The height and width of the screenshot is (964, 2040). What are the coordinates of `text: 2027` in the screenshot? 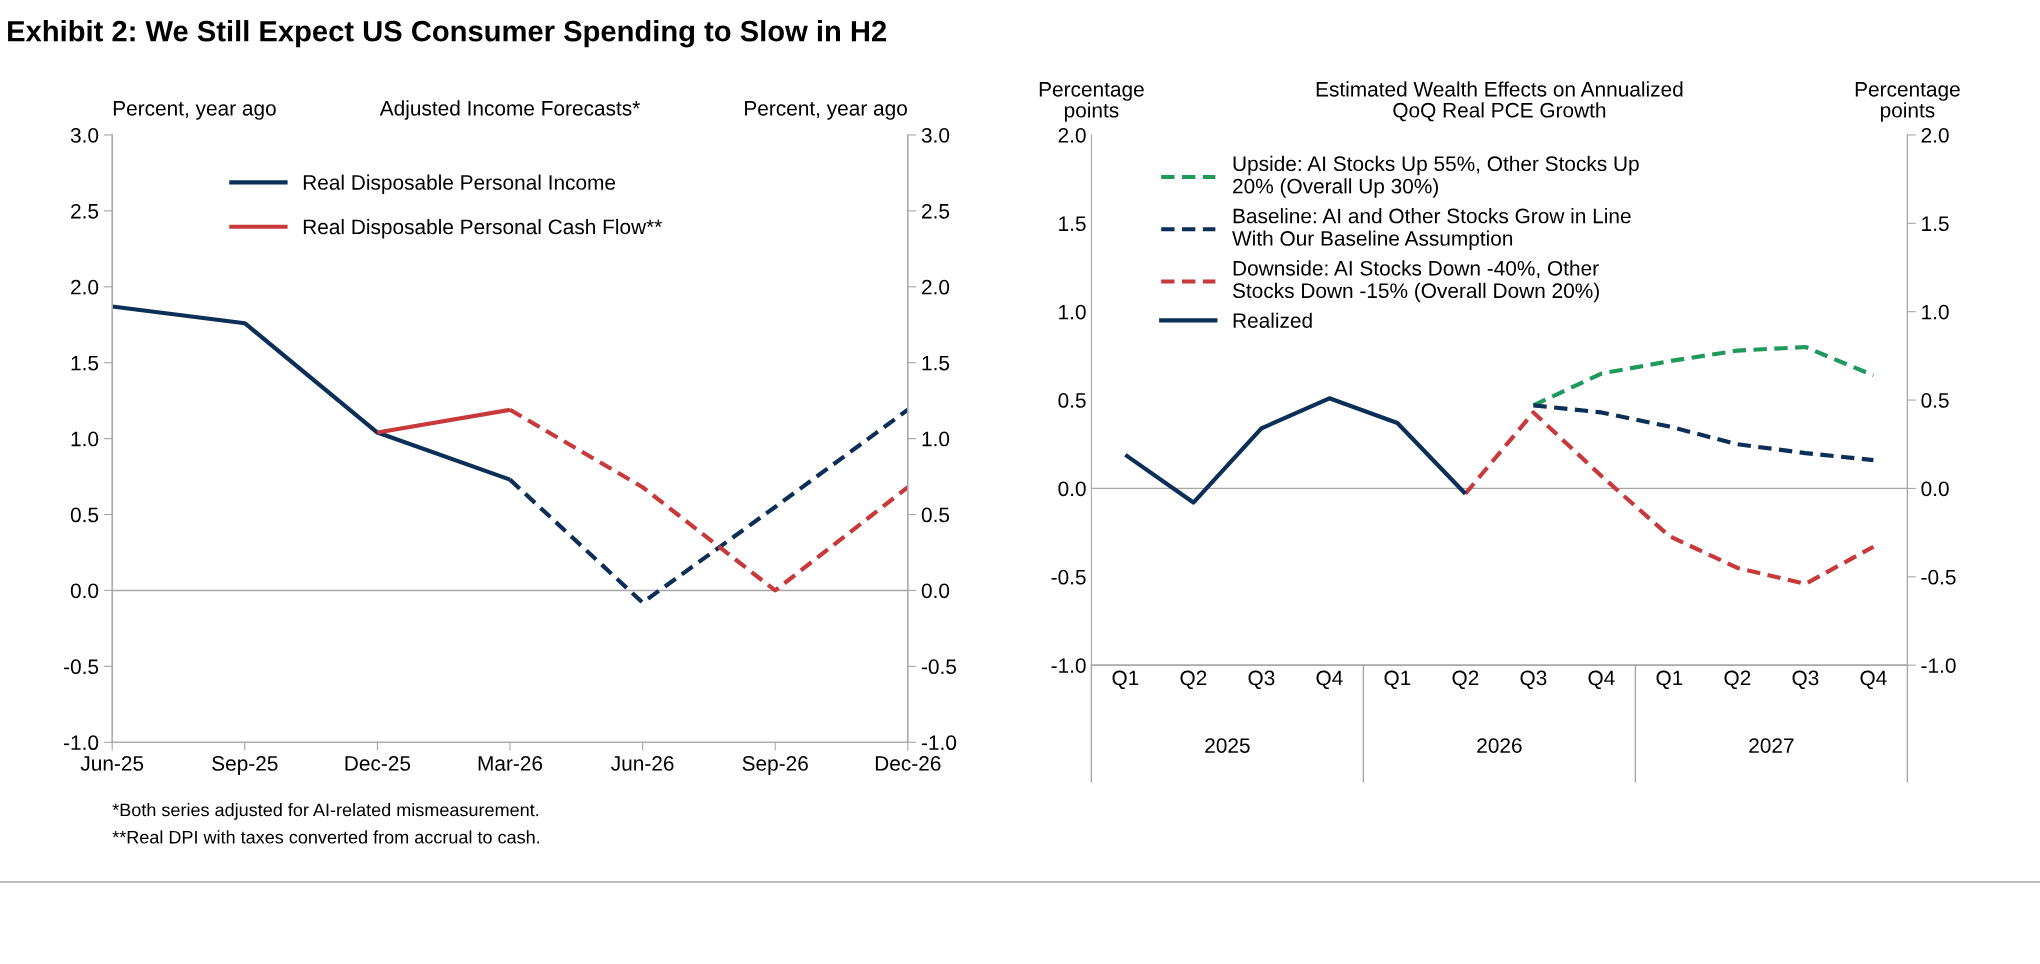 It's located at (1771, 745).